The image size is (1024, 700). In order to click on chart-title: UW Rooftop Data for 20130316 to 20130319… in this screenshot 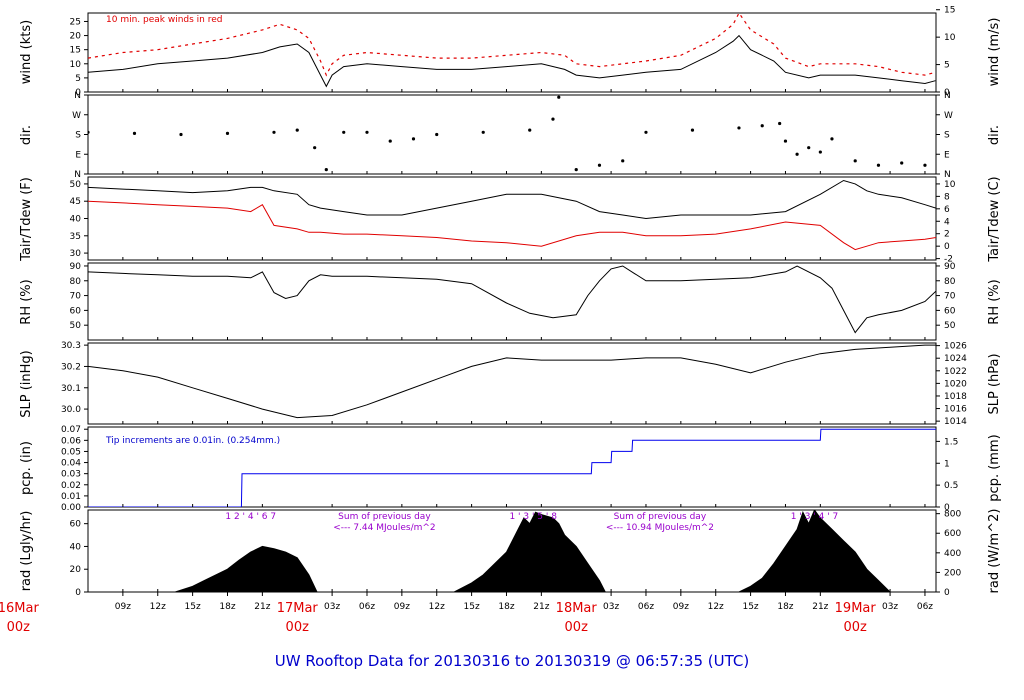, I will do `click(512, 661)`.